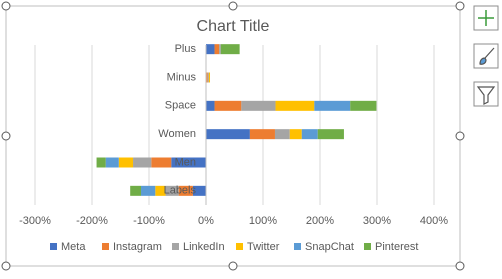 This screenshot has width=502, height=279. I want to click on legend-label: Twitter, so click(263, 247).